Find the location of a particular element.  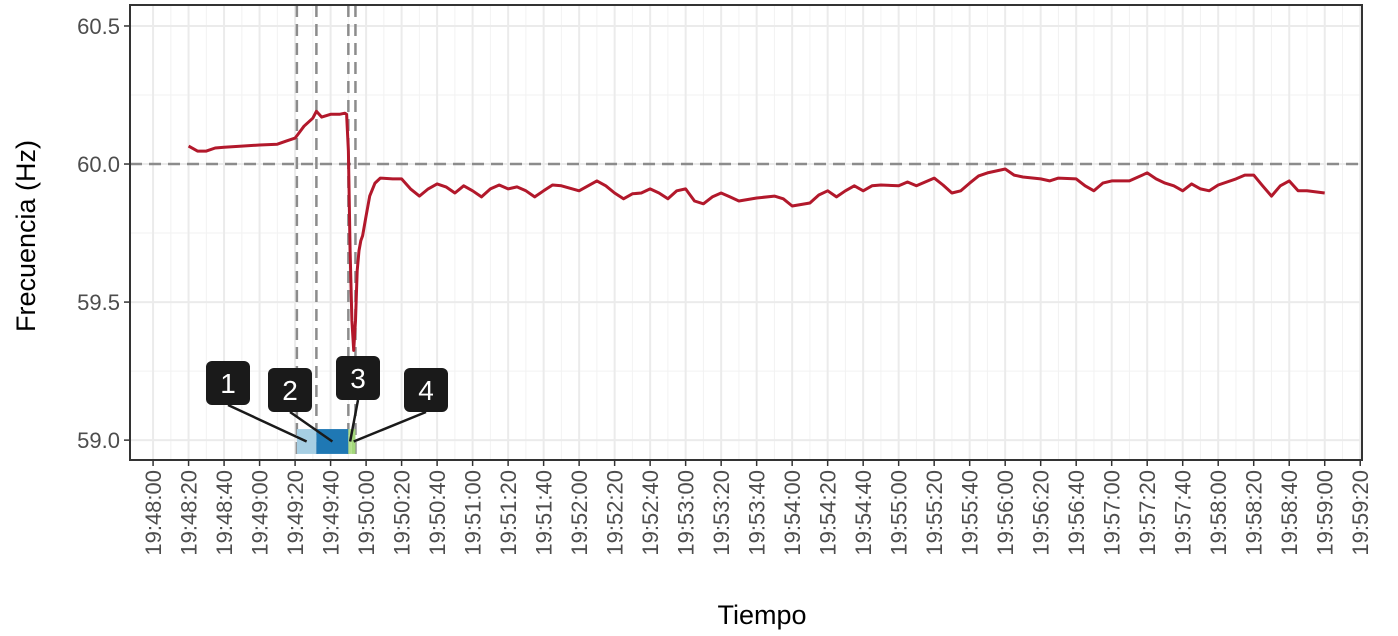

x-tick-label: 19:49:20 is located at coordinates (295, 513).